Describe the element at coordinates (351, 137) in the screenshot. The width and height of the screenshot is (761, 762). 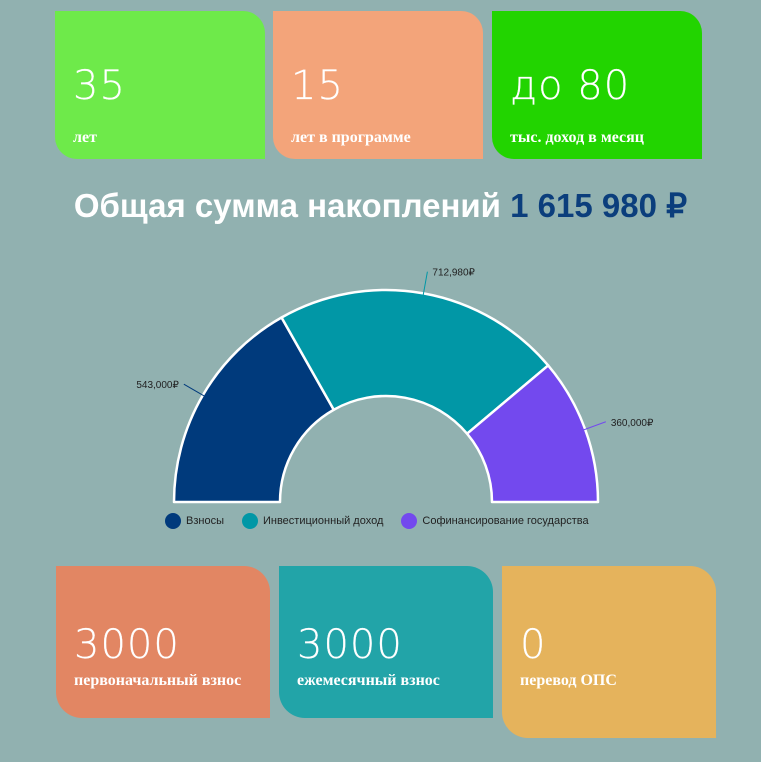
I see `card-label: лет в программе` at that location.